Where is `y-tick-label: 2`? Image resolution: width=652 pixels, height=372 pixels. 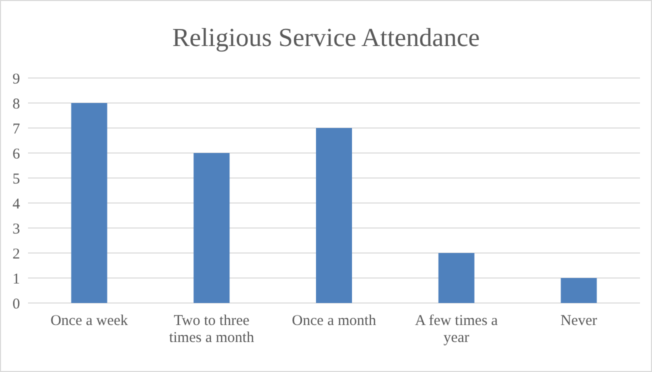 y-tick-label: 2 is located at coordinates (16, 254).